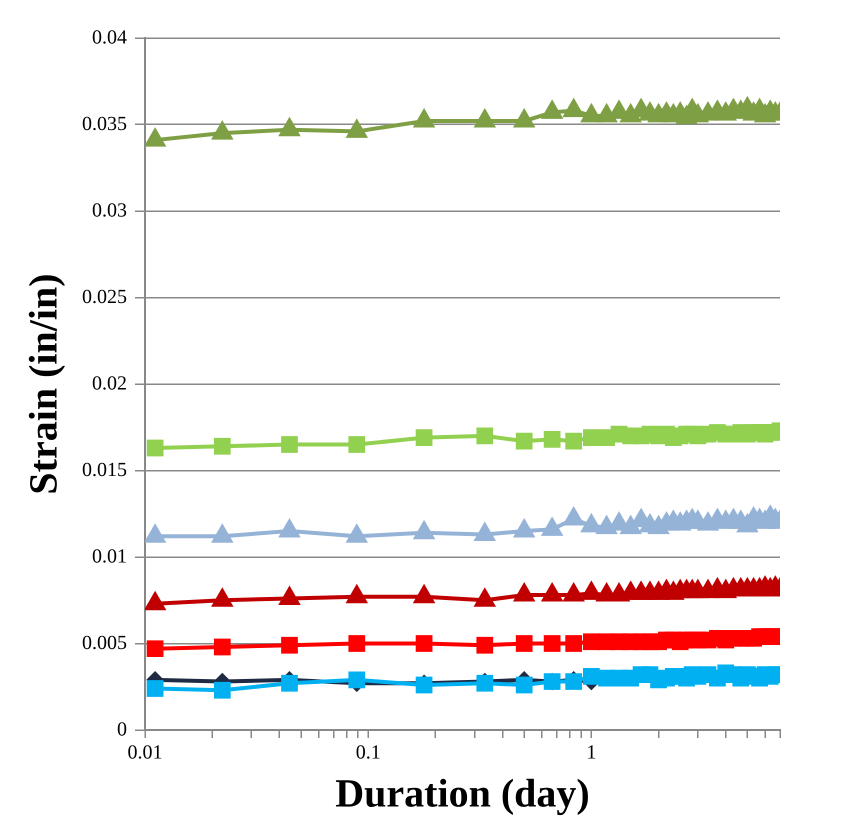  What do you see at coordinates (368, 752) in the screenshot?
I see `x-tick-label: 0.1` at bounding box center [368, 752].